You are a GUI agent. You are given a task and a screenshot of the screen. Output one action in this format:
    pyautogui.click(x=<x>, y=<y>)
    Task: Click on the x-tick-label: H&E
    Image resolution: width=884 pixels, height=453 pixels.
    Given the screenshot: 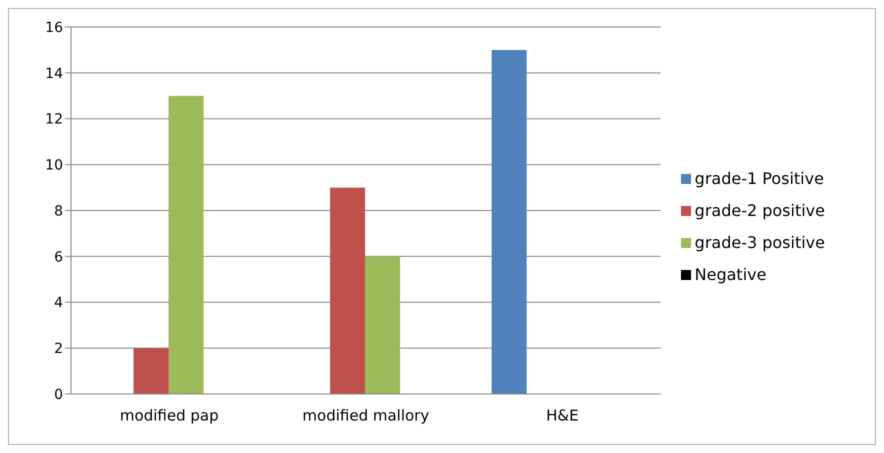 What is the action you would take?
    pyautogui.click(x=562, y=415)
    